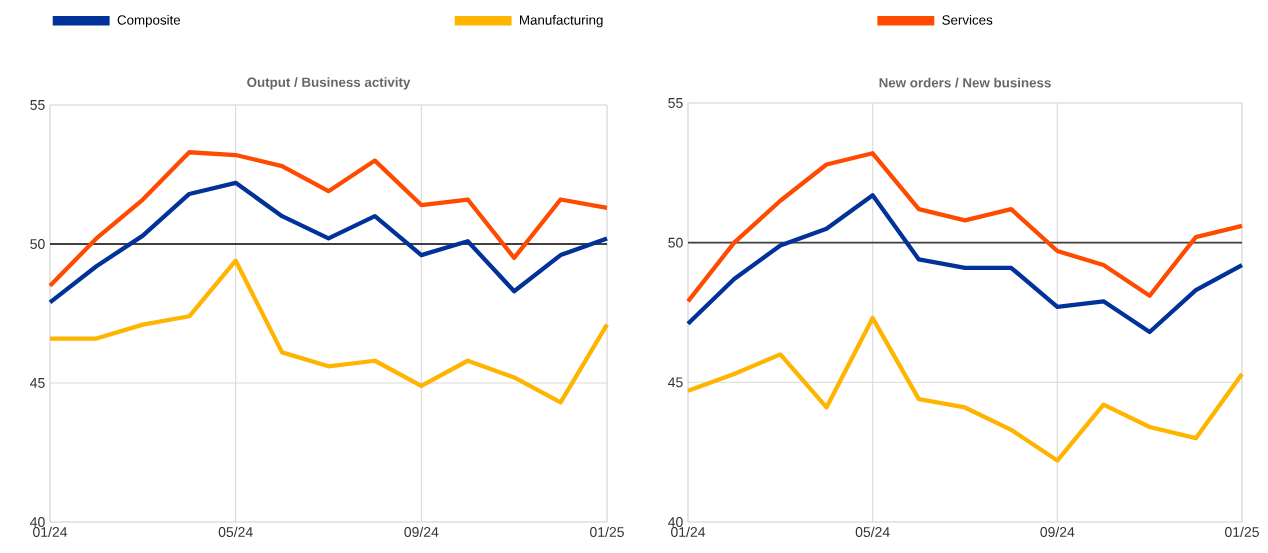  What do you see at coordinates (965, 82) in the screenshot?
I see `chart-title: New orders / New business` at bounding box center [965, 82].